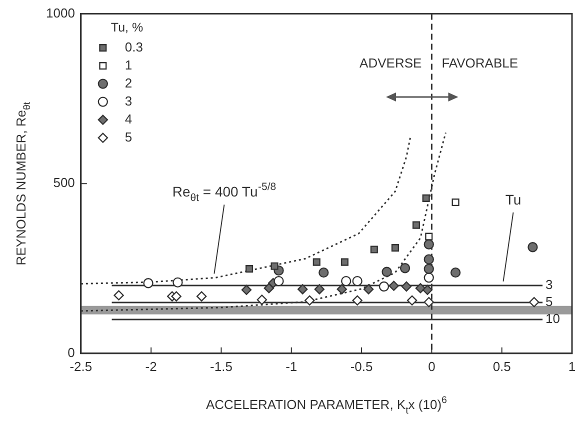 Image resolution: width=586 pixels, height=425 pixels. Describe the element at coordinates (432, 366) in the screenshot. I see `x-tick-label: 0` at that location.